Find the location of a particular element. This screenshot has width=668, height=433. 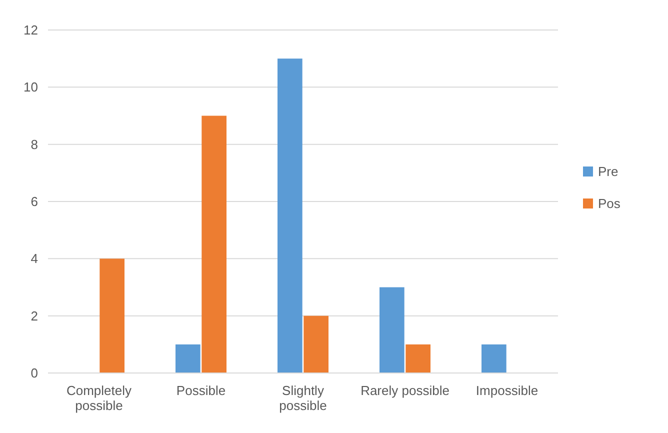

x-tick-label: Impossible is located at coordinates (507, 390).